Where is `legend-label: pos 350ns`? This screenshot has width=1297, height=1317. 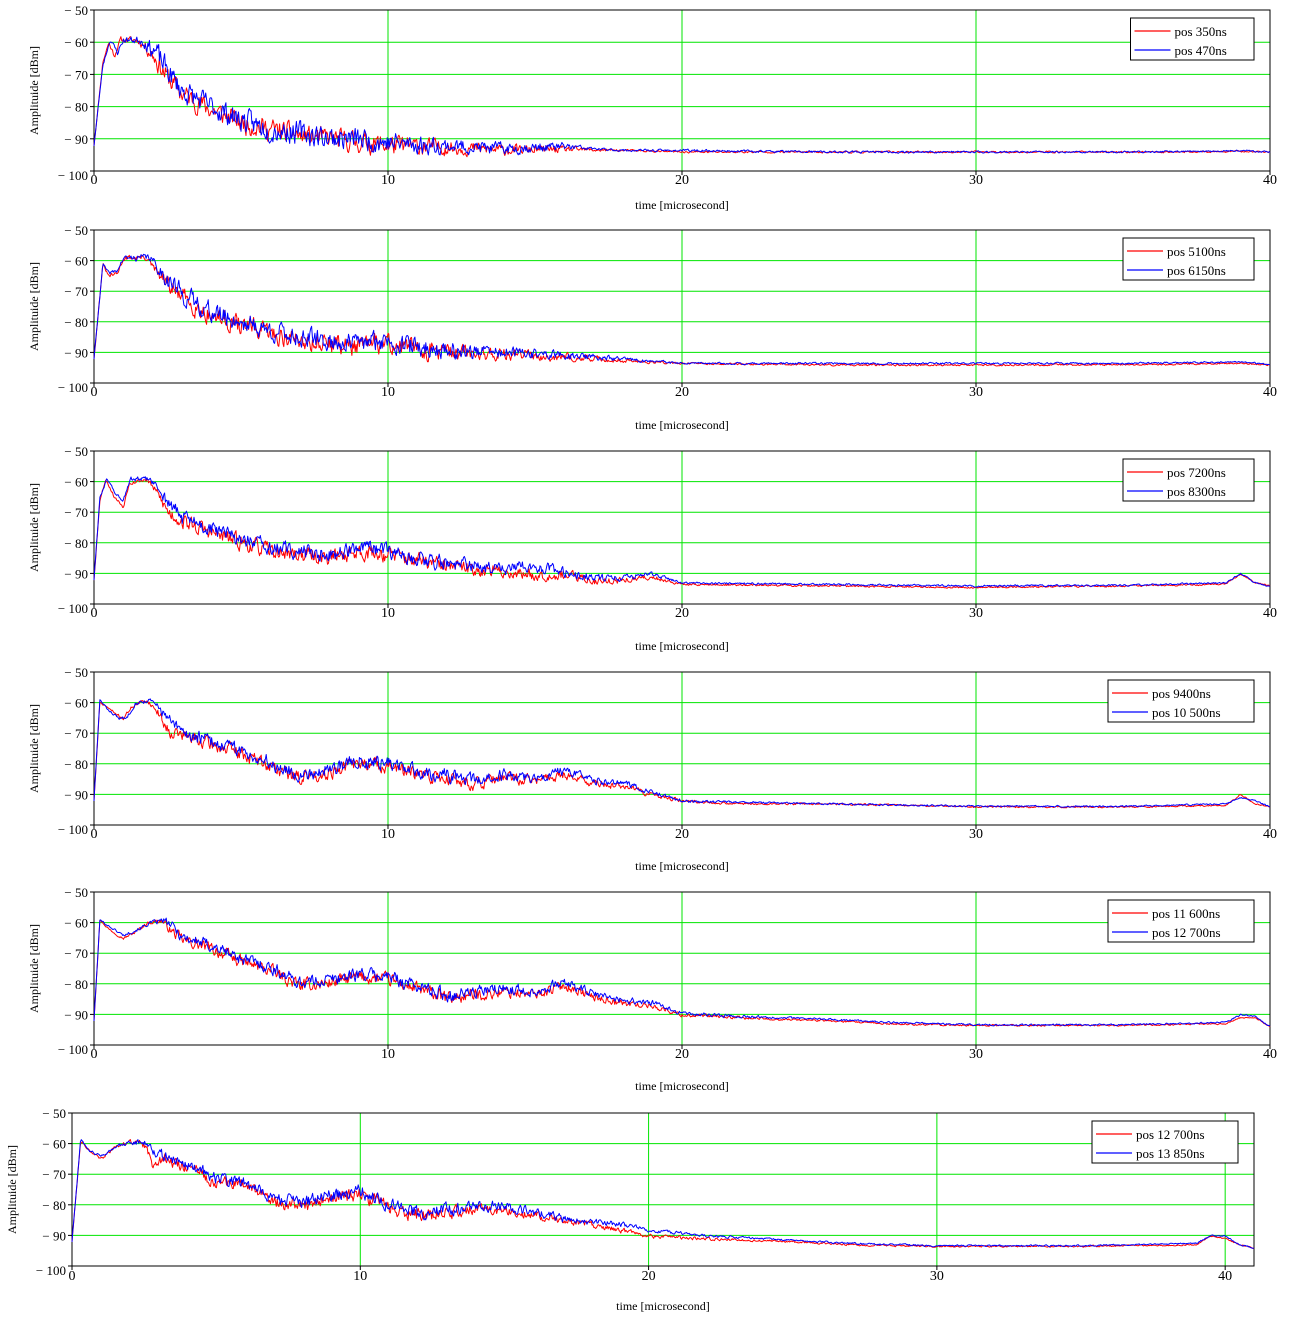
legend-label: pos 350ns is located at coordinates (1201, 31).